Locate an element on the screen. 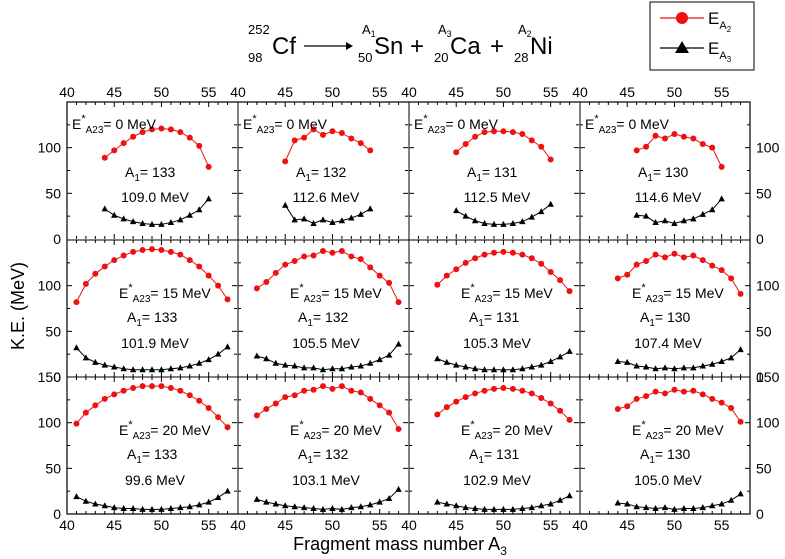 The height and width of the screenshot is (559, 785). panel-2-1: E*A23= 20 MeV A1= 132 103.1 MeV is located at coordinates (327, 447).